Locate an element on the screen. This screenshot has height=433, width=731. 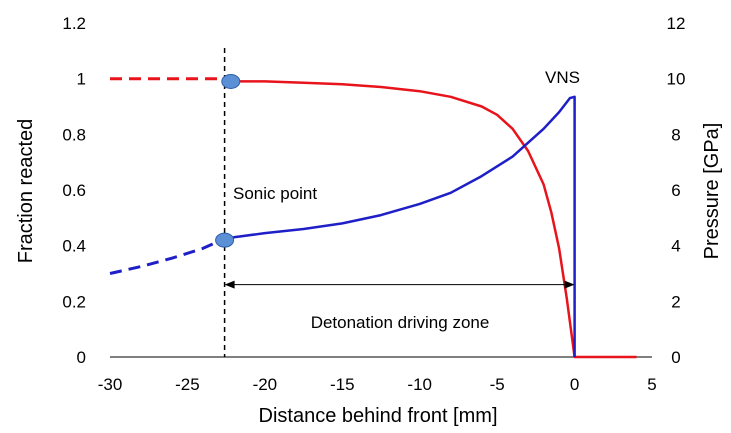
y-axis-right-ticks: 0 2 4 6 8 10 12 is located at coordinates (676, 190).